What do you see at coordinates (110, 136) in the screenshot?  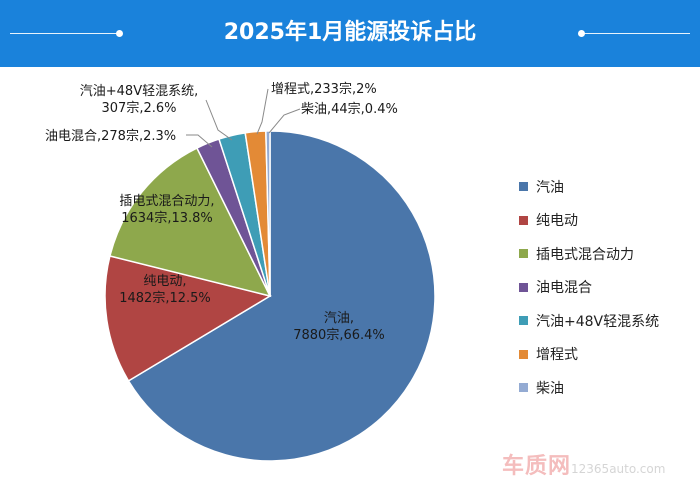 I see `data-label-text-3: 油电混合,278宗,2.3%` at bounding box center [110, 136].